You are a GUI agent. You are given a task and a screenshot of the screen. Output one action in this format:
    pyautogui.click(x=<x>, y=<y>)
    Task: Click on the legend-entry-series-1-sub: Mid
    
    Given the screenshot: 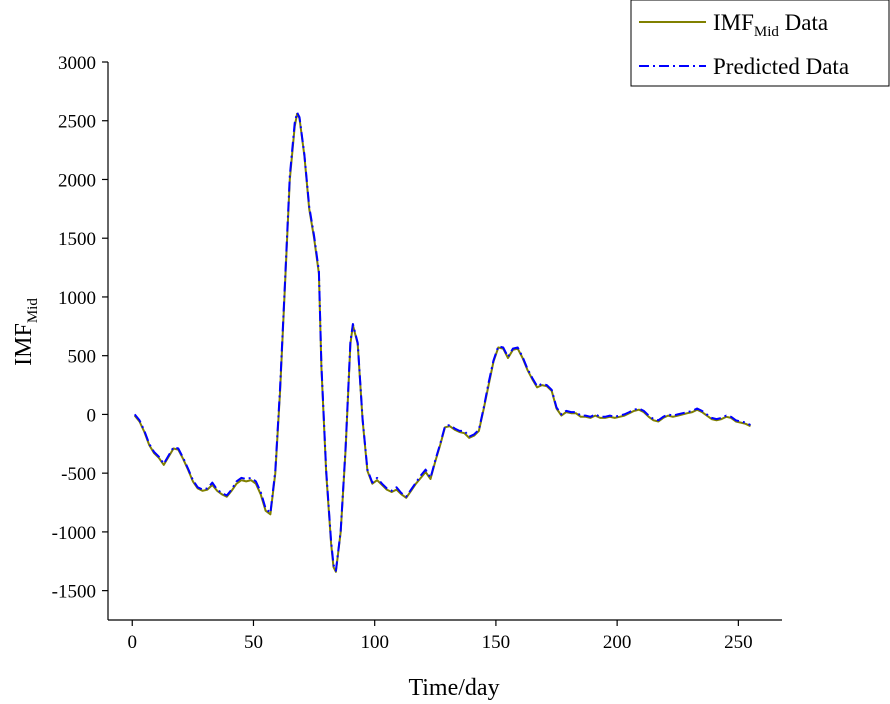 What is the action you would take?
    pyautogui.click(x=767, y=32)
    